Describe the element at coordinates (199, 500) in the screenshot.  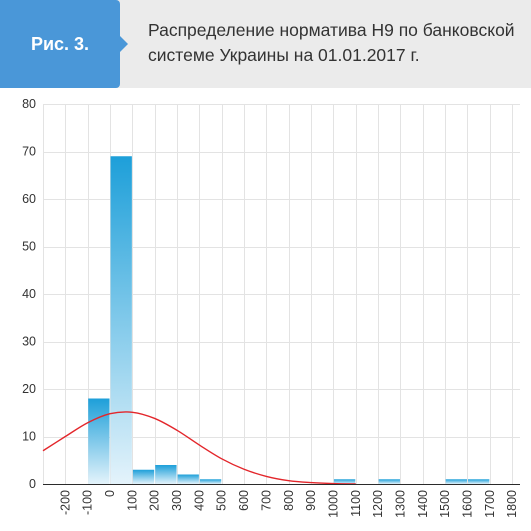
I see `x-tick-label: 400` at that location.